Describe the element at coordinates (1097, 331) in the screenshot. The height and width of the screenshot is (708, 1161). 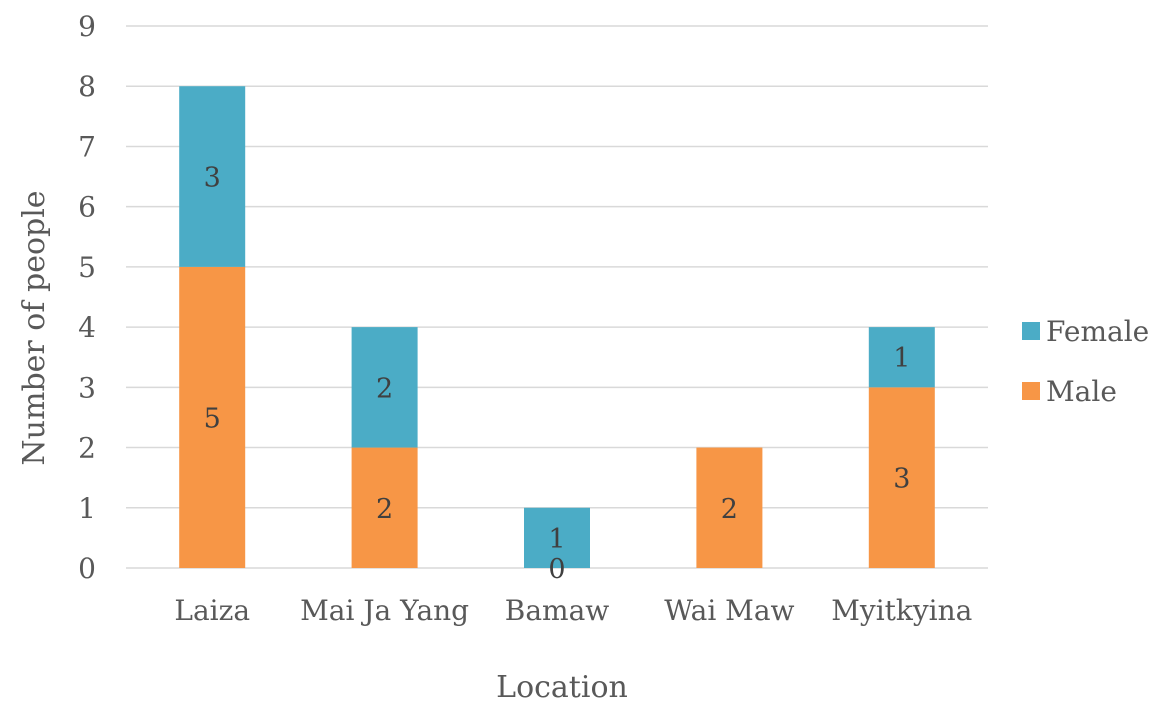
I see `legend-label-female: Female` at that location.